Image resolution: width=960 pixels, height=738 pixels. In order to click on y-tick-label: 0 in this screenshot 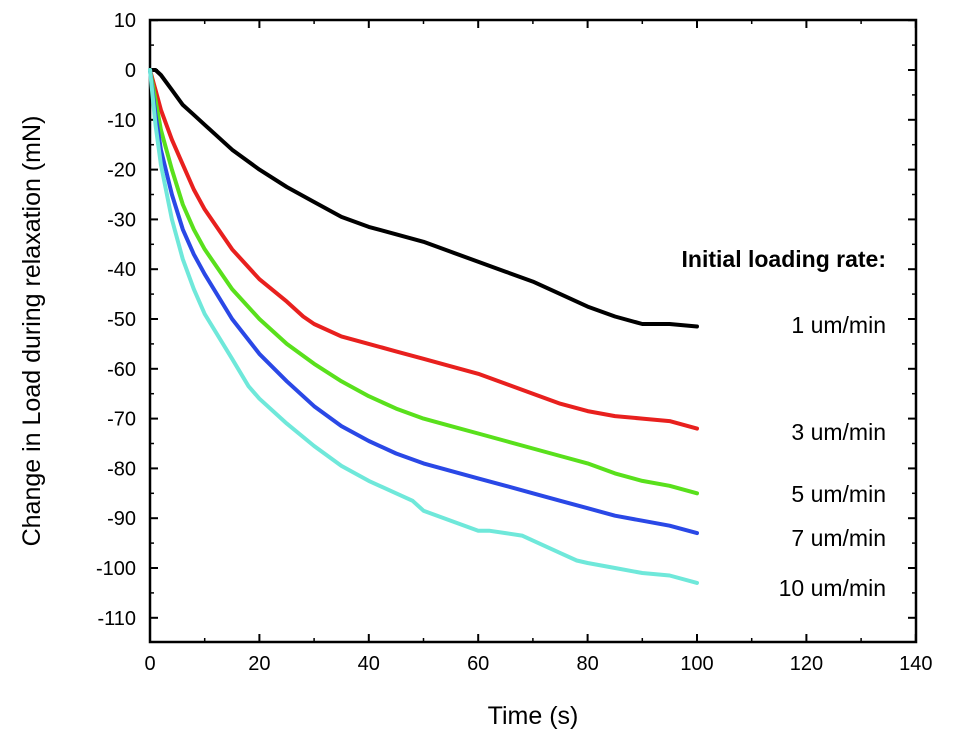, I will do `click(130, 71)`.